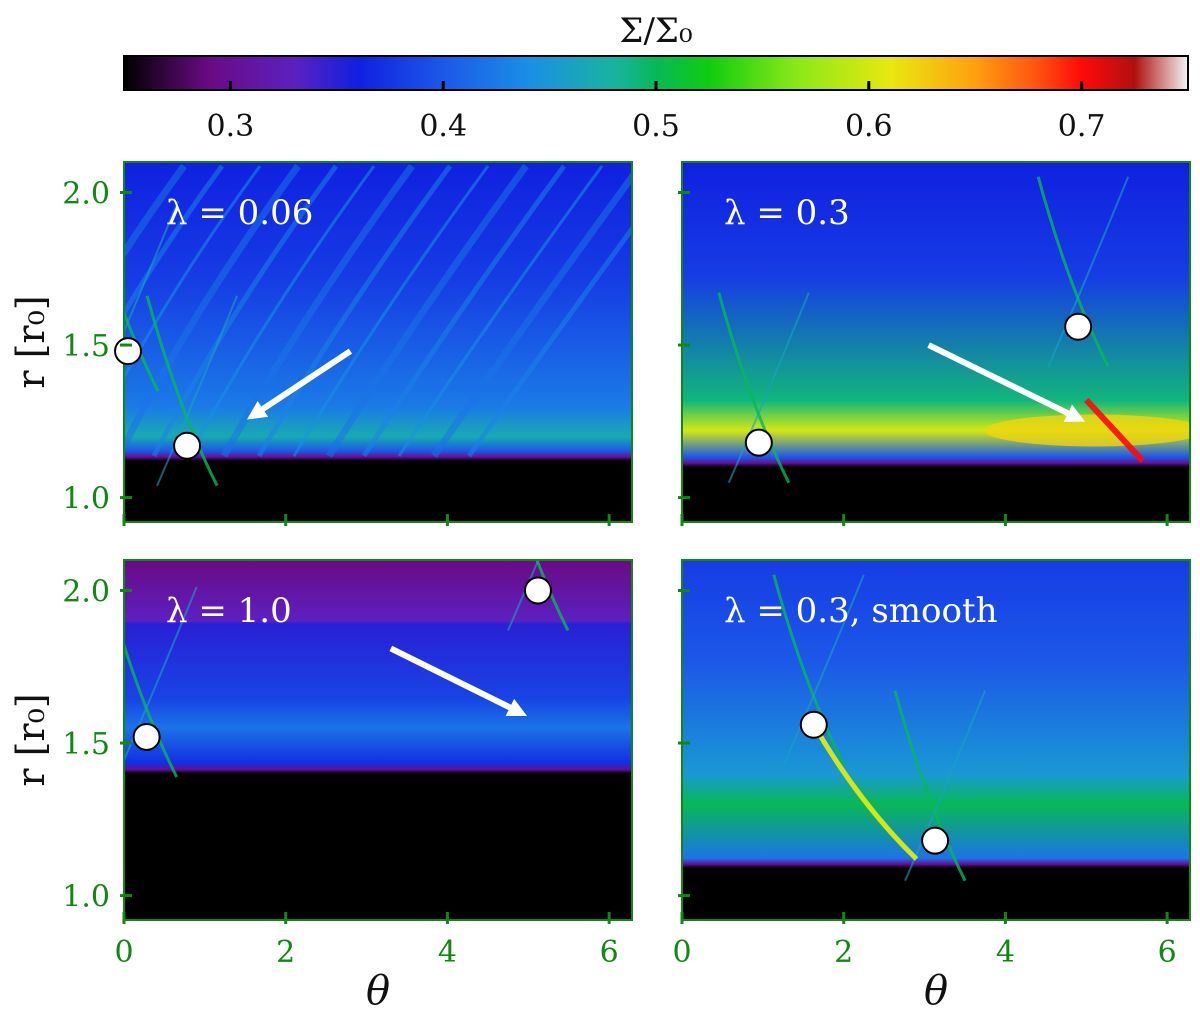 The width and height of the screenshot is (1200, 1014). What do you see at coordinates (239, 213) in the screenshot?
I see `panel-label: λ = 0.06` at bounding box center [239, 213].